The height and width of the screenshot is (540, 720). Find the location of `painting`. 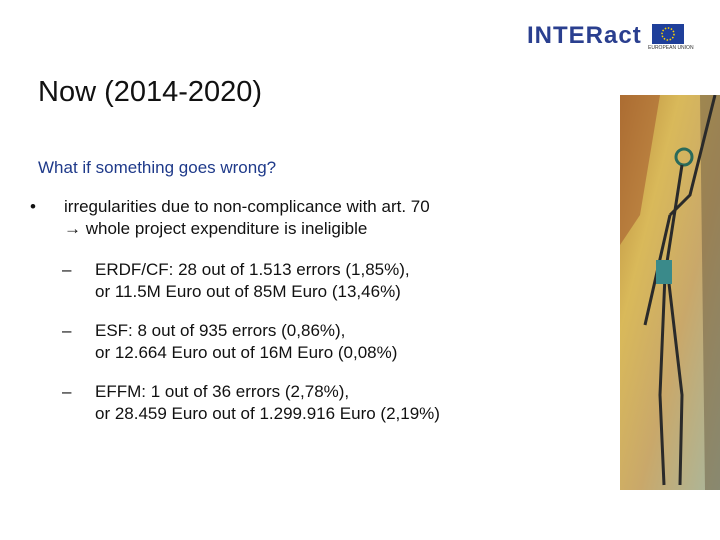

painting is located at coordinates (670, 292).